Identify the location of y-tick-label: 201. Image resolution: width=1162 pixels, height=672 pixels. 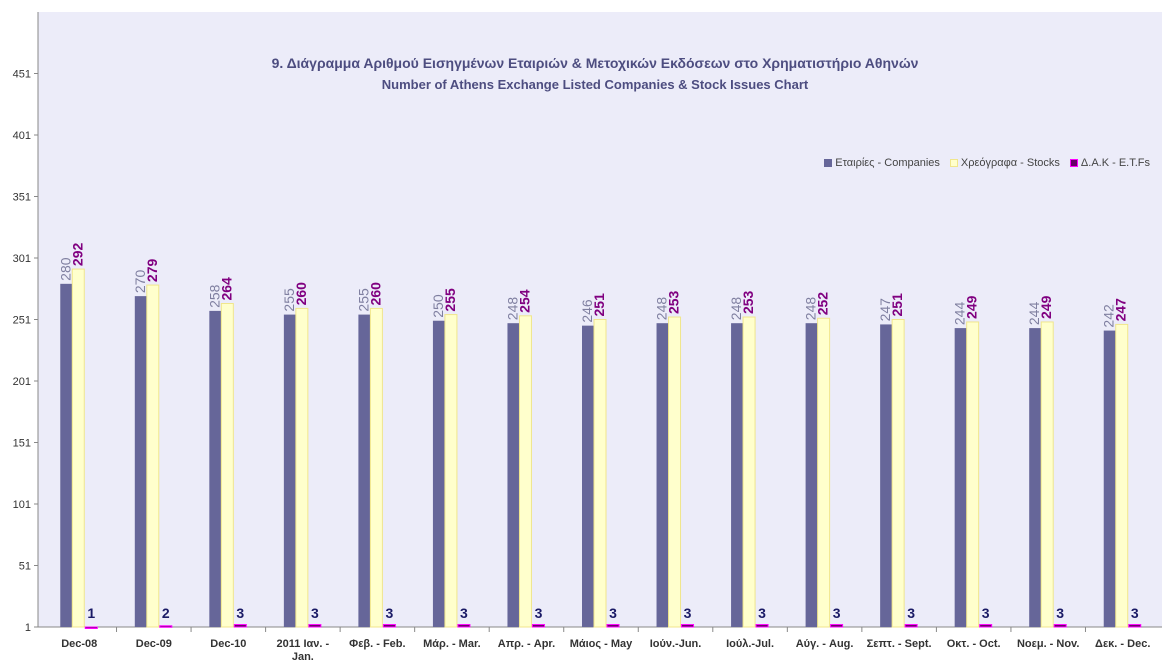
(22, 382).